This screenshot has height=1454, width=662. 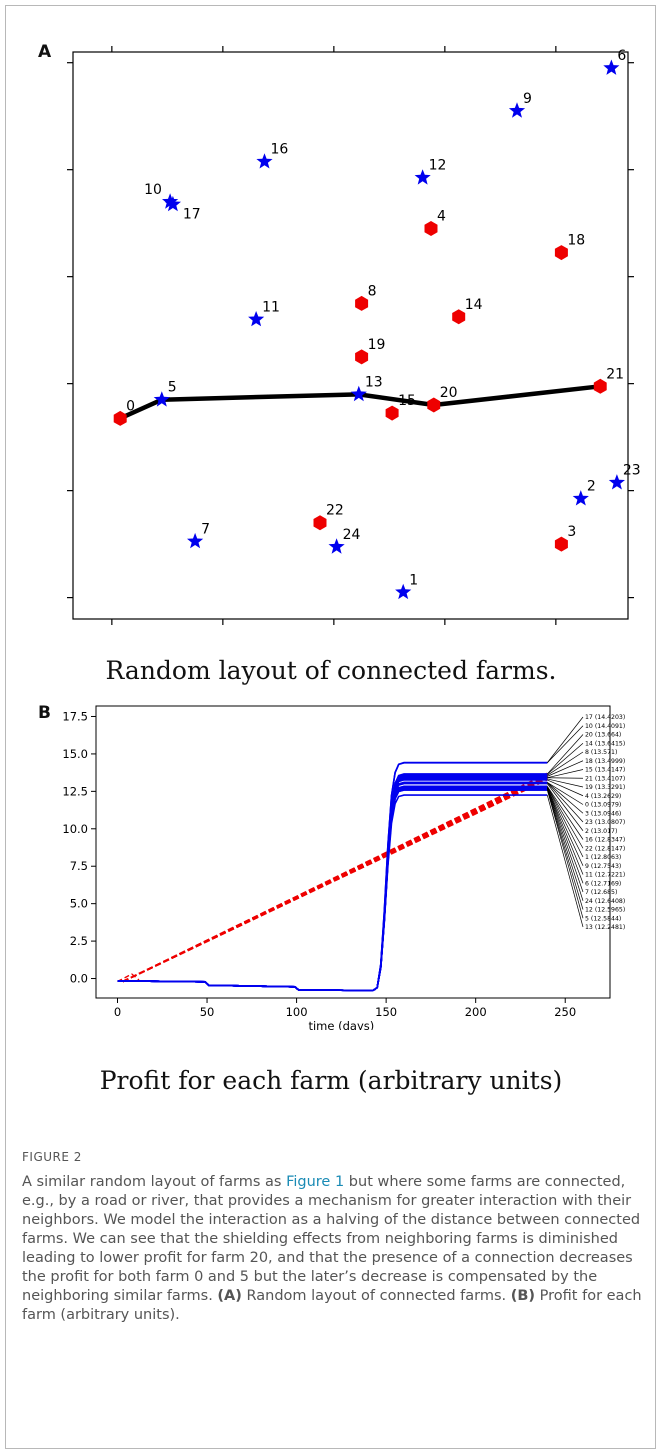 I want to click on farm-value-label: 13 (12.2481), so click(x=605, y=927).